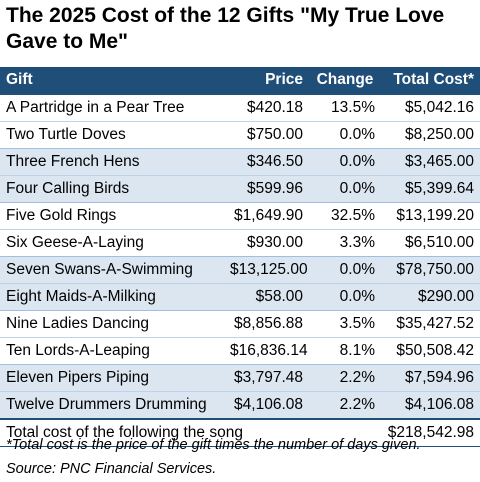 The width and height of the screenshot is (480, 482). Describe the element at coordinates (112, 324) in the screenshot. I see `gift-name: Nine Ladies Dancing` at that location.